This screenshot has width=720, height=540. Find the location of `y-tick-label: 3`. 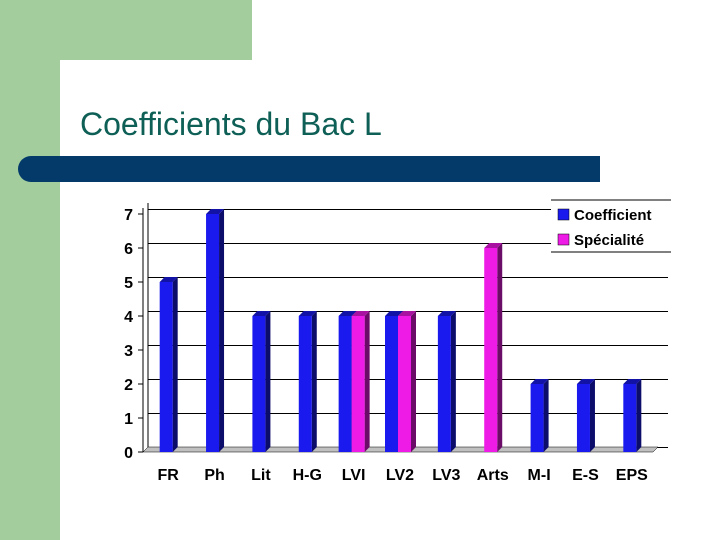

y-tick-label: 3 is located at coordinates (128, 351).